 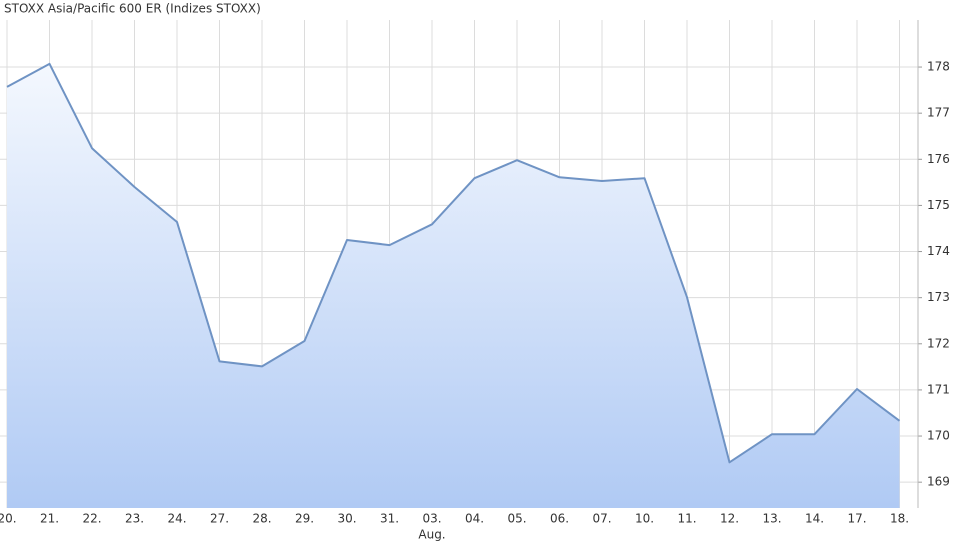 I want to click on x-tick-label: 21., so click(x=49, y=519).